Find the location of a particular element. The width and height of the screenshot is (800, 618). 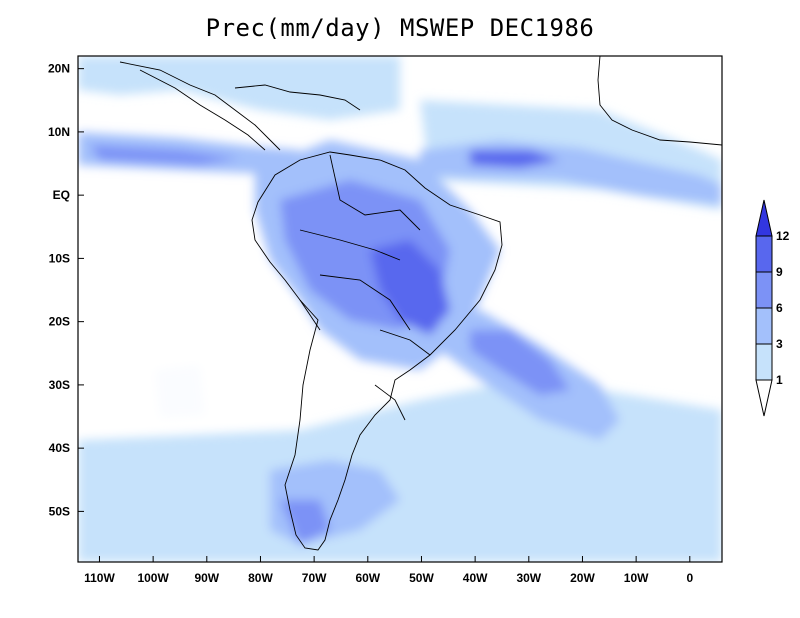

x-tick-label: 50W is located at coordinates (421, 578).